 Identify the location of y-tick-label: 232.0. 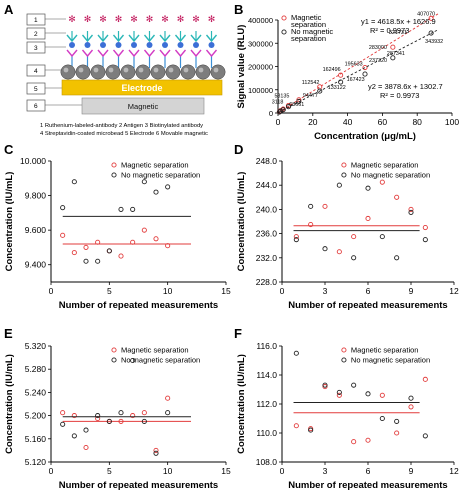
(267, 258).